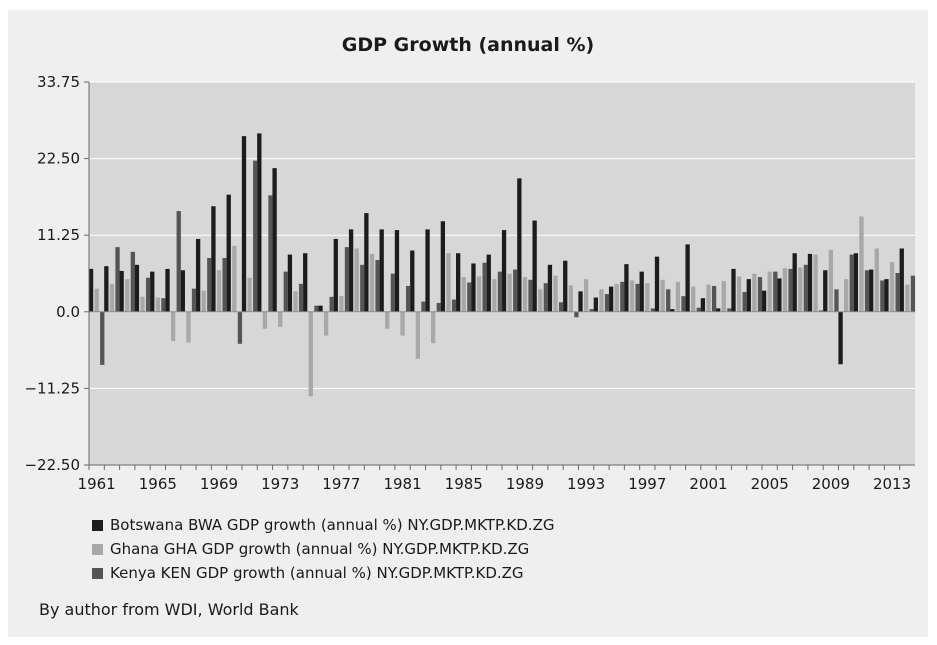 Image resolution: width=937 pixels, height=645 pixels. Describe the element at coordinates (362, 288) in the screenshot. I see `bar-kenya-1978` at that location.